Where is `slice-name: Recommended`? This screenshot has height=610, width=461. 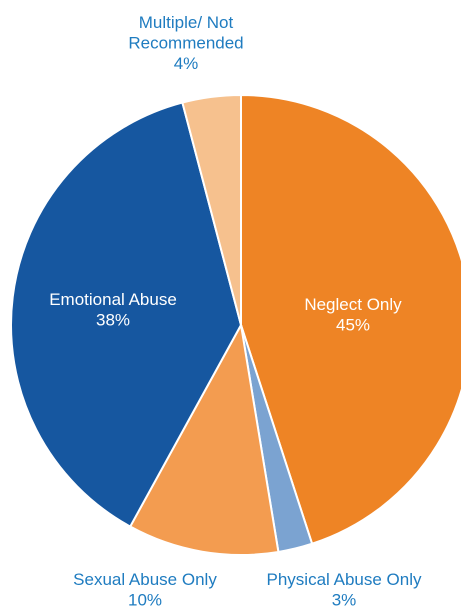 slice-name: Recommended is located at coordinates (185, 42).